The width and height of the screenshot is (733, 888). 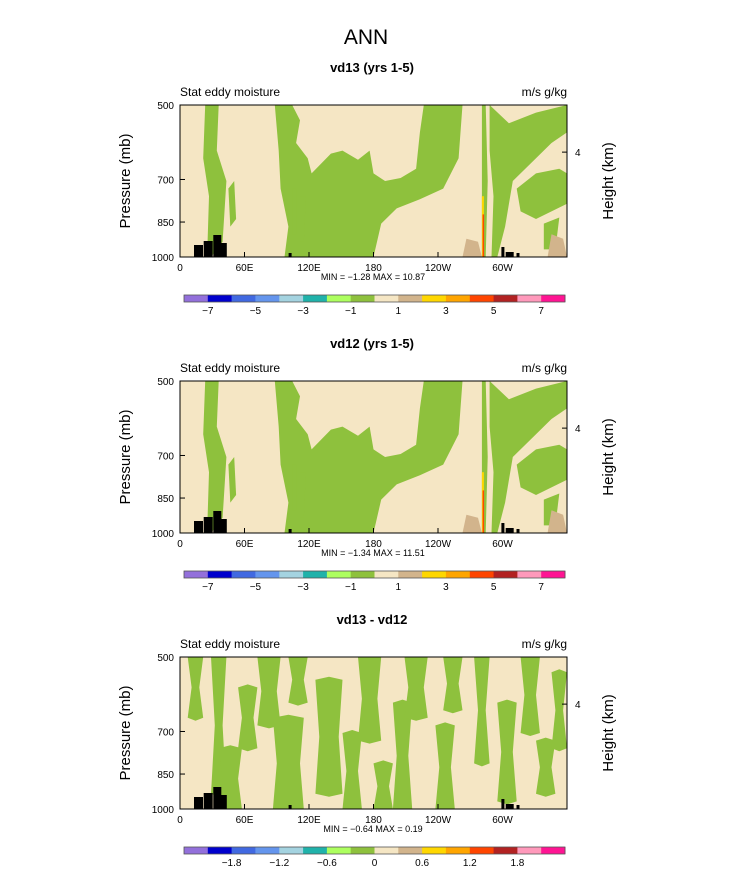 I want to click on colorbar-label: −5, so click(x=256, y=587).